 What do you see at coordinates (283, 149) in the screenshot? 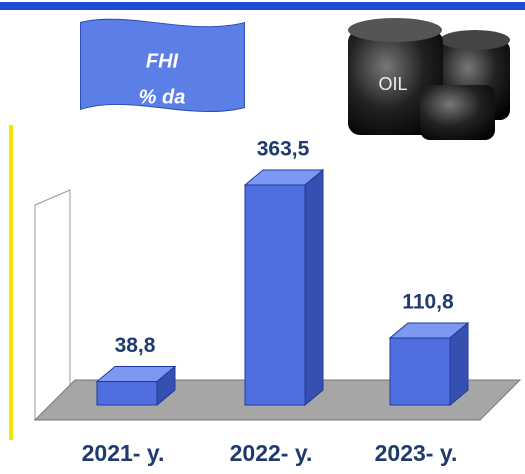
I see `value-label: 363,5` at bounding box center [283, 149].